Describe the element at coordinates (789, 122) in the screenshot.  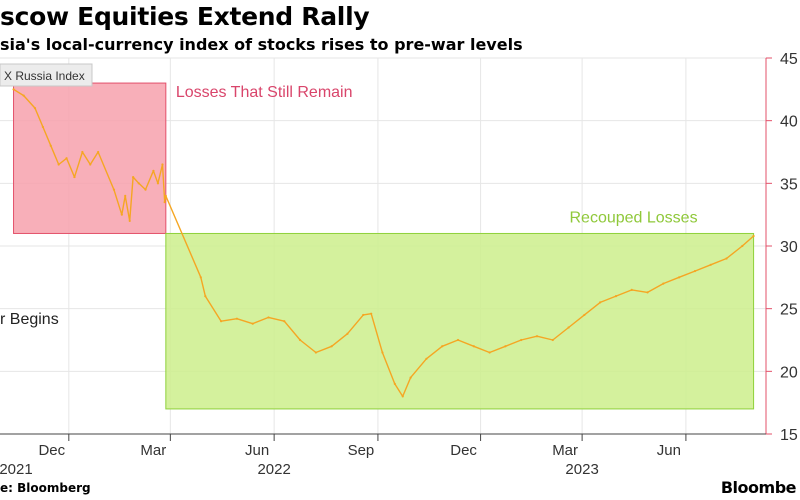
I see `y-tick-label: 40` at that location.